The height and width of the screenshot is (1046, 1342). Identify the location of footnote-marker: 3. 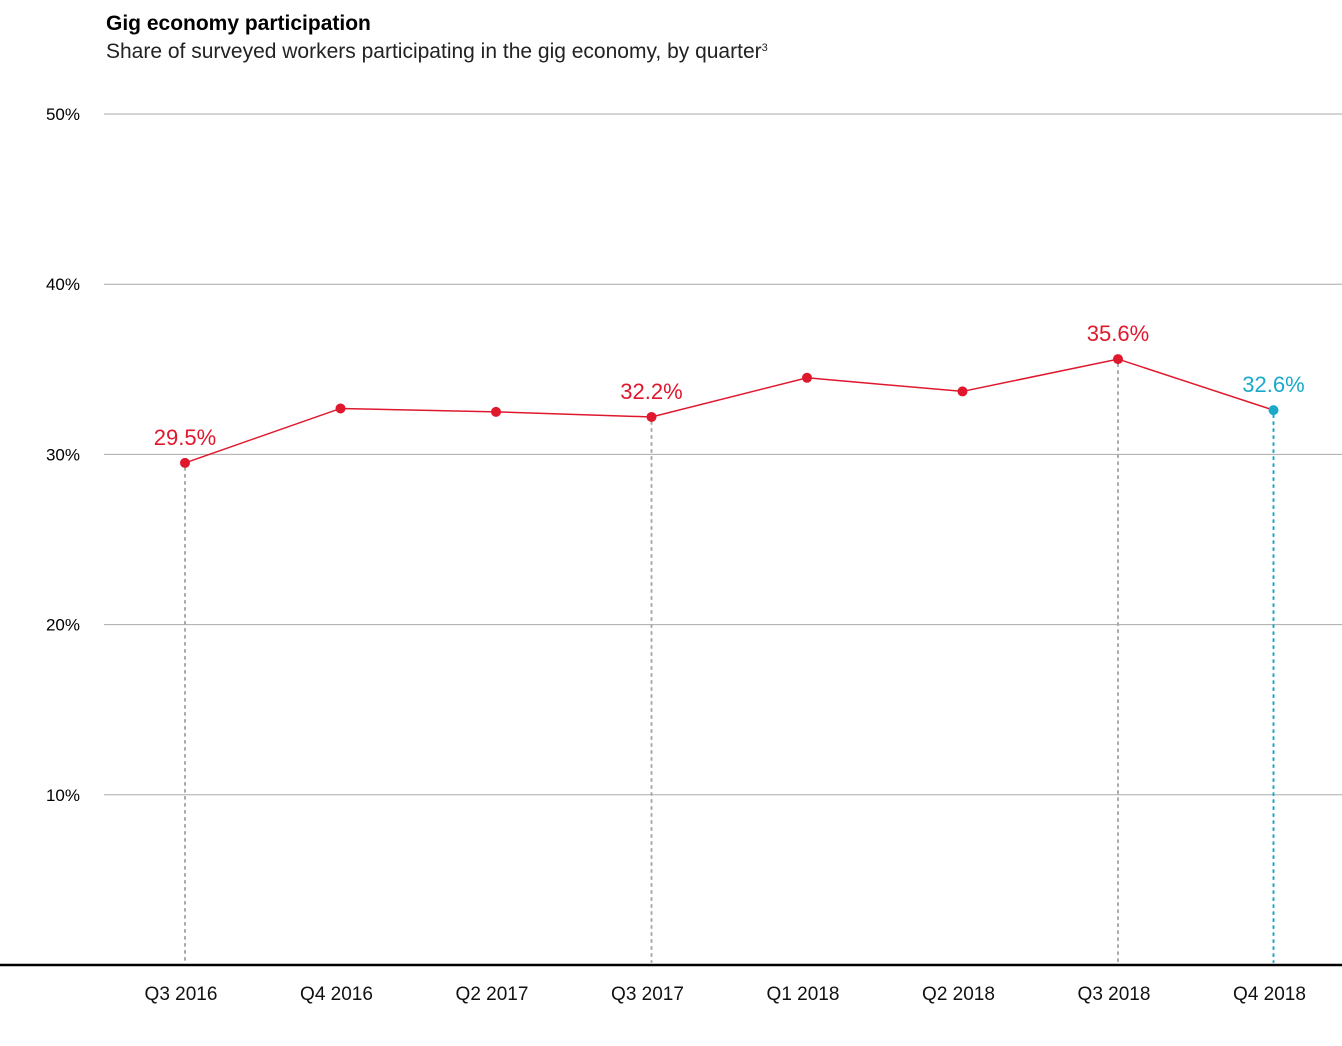
(764, 48).